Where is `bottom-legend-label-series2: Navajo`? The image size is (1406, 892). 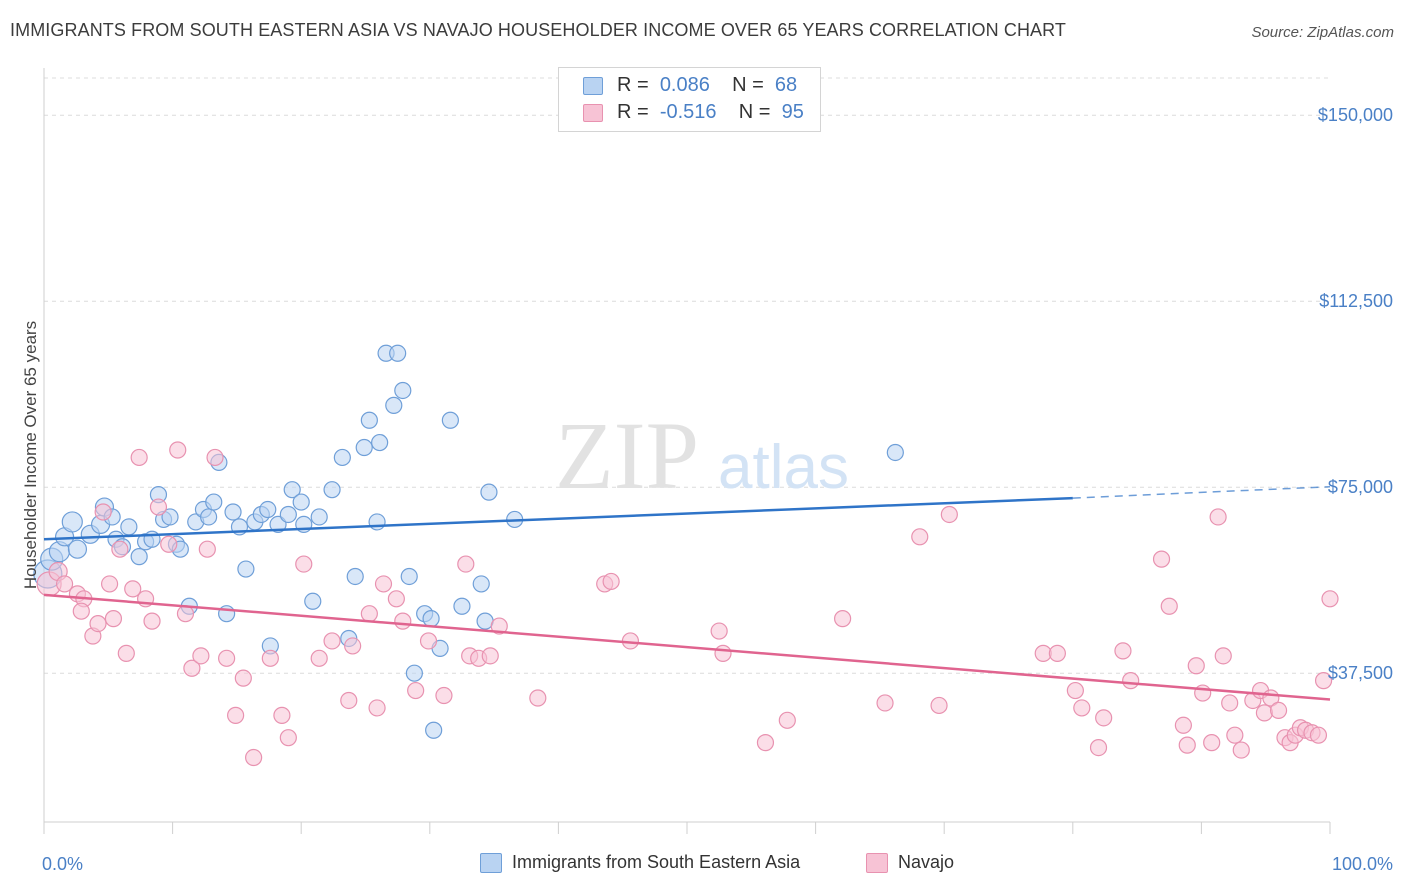
bottom-legend-label-series2: Navajo is located at coordinates (926, 862).